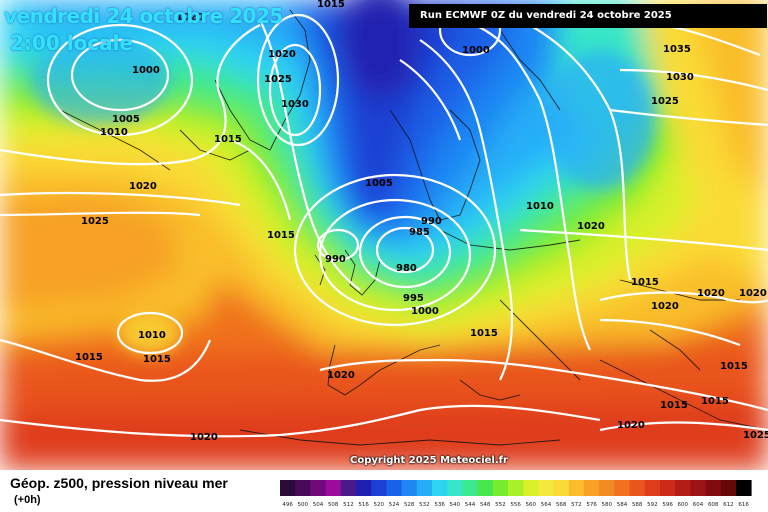 The image size is (768, 512). Describe the element at coordinates (677, 49) in the screenshot. I see `isobar-label: 1035` at that location.